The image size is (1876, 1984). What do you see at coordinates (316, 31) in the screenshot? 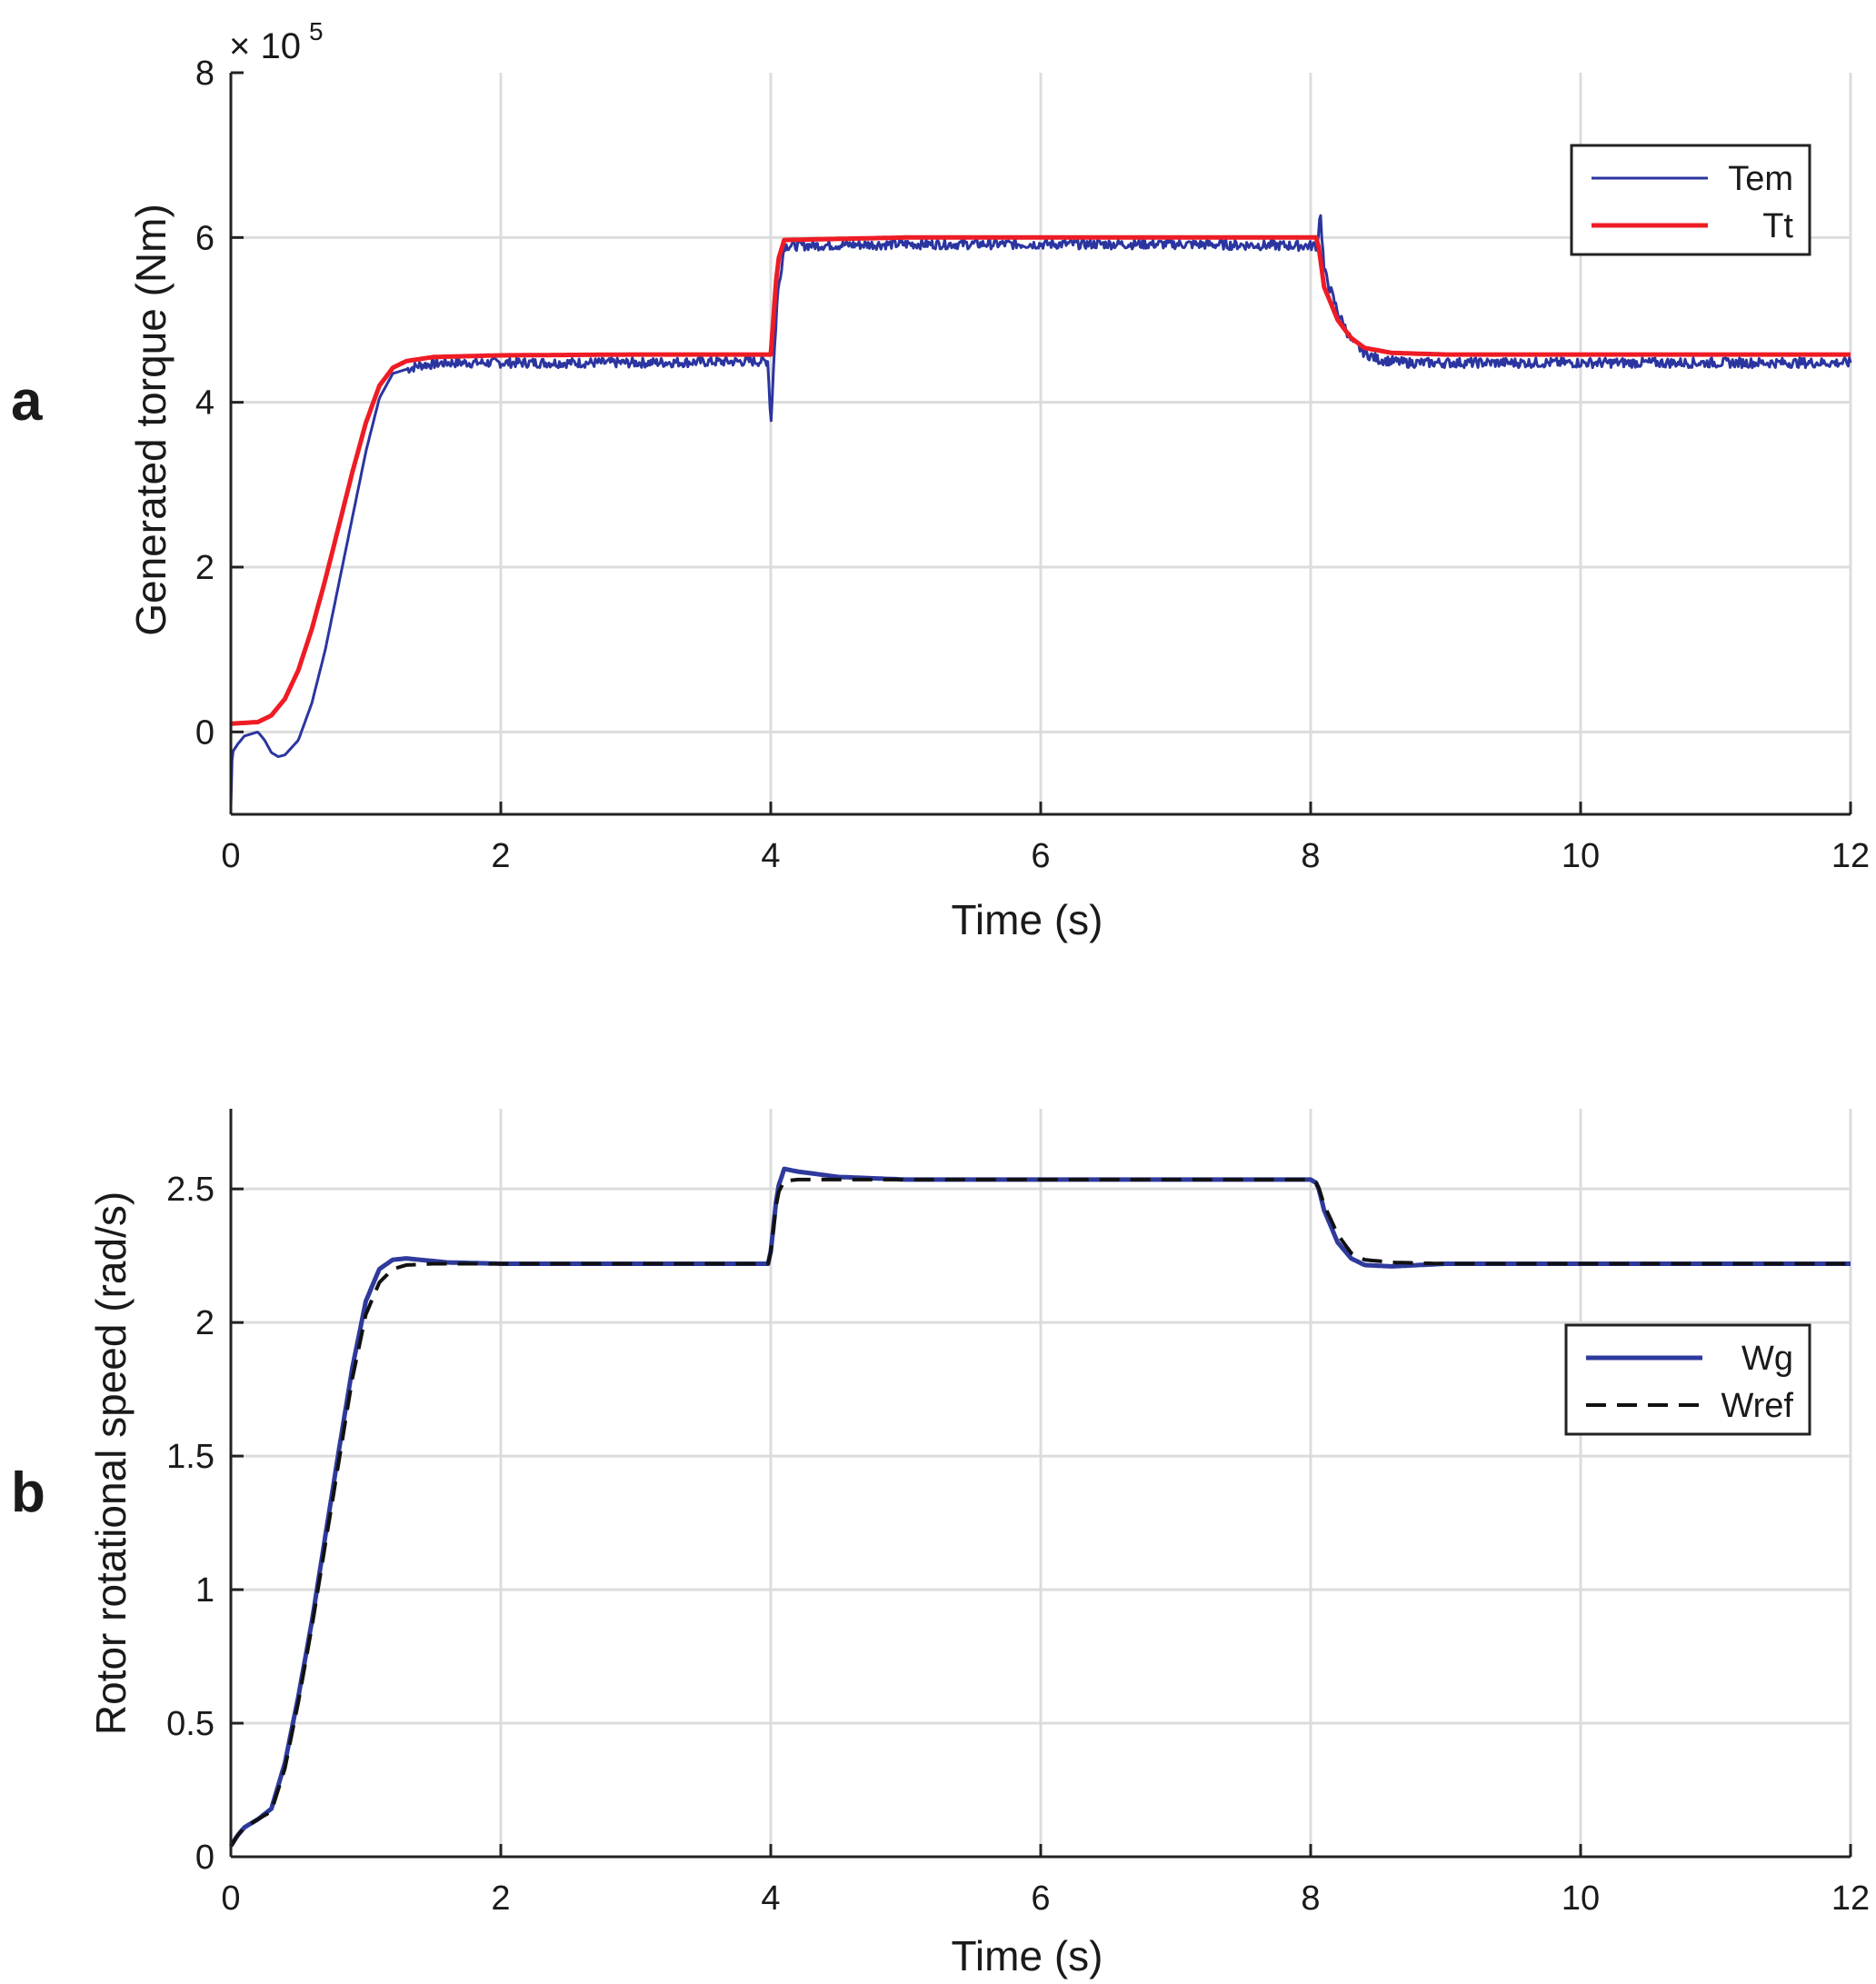
I see `y-exponent-power: 5` at bounding box center [316, 31].